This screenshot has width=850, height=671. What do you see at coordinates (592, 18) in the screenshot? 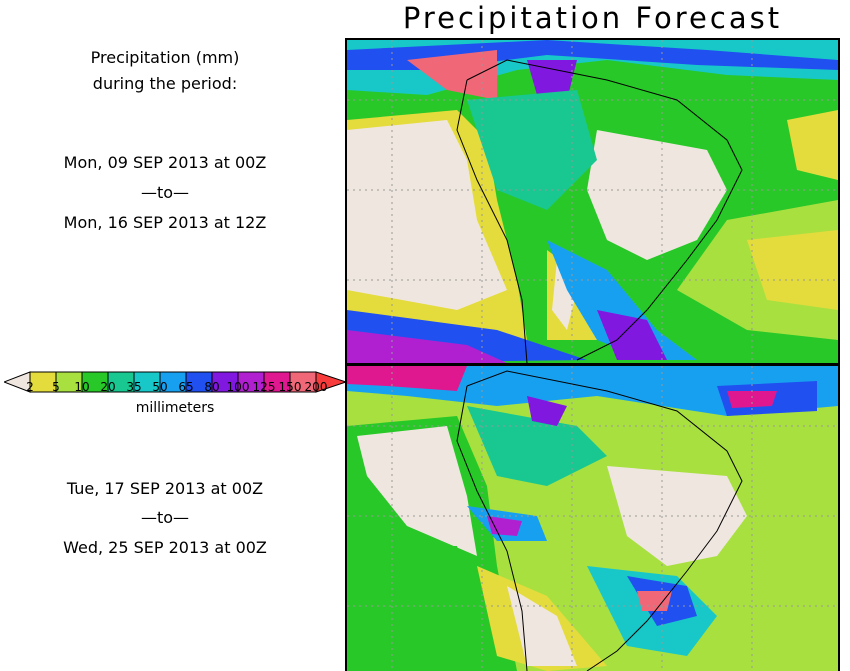
I see `page-title: Precipitation Forecast` at bounding box center [592, 18].